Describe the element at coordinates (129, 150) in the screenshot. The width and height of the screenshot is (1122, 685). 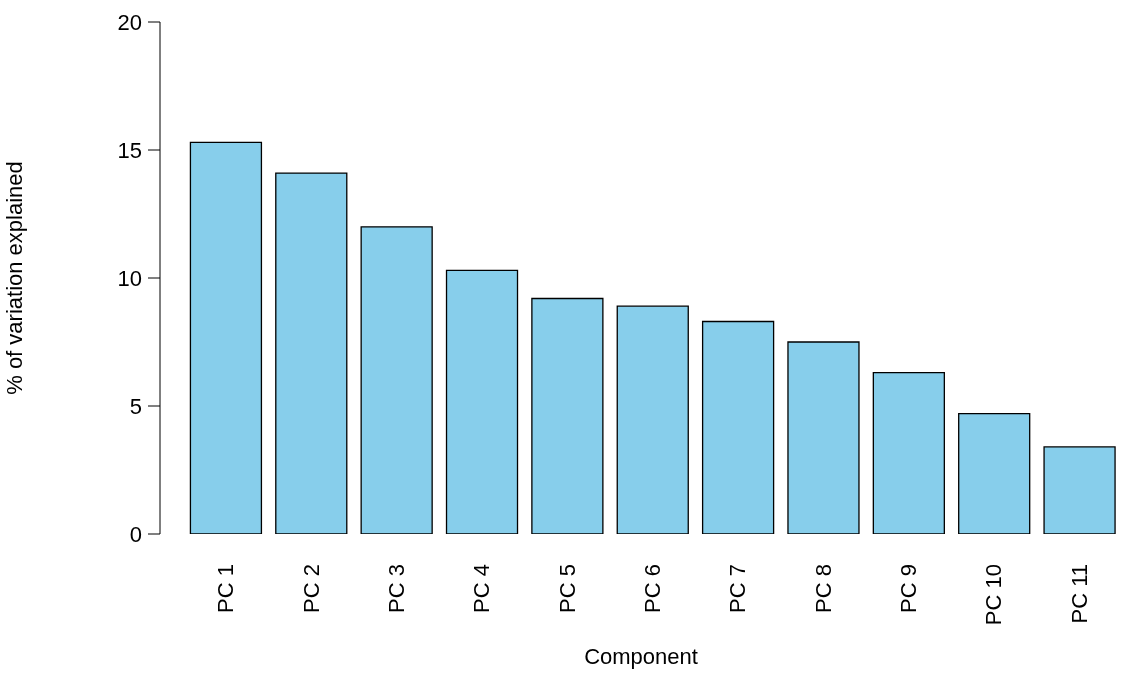
I see `y-tick-label: 15` at that location.